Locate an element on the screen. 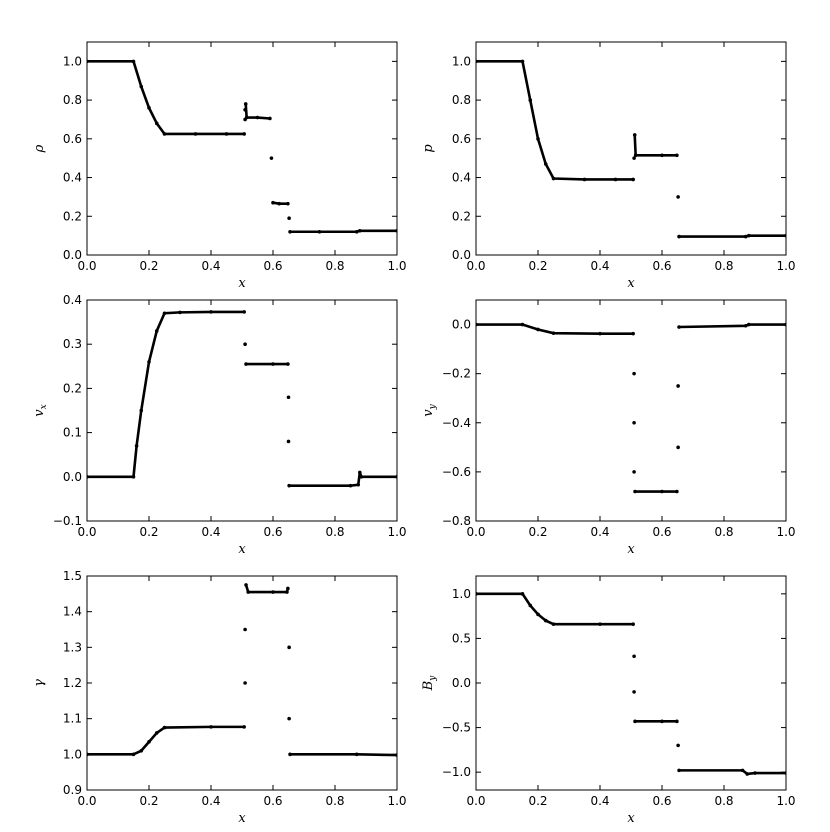  y-tick-label: 0.5 is located at coordinates (461, 638).